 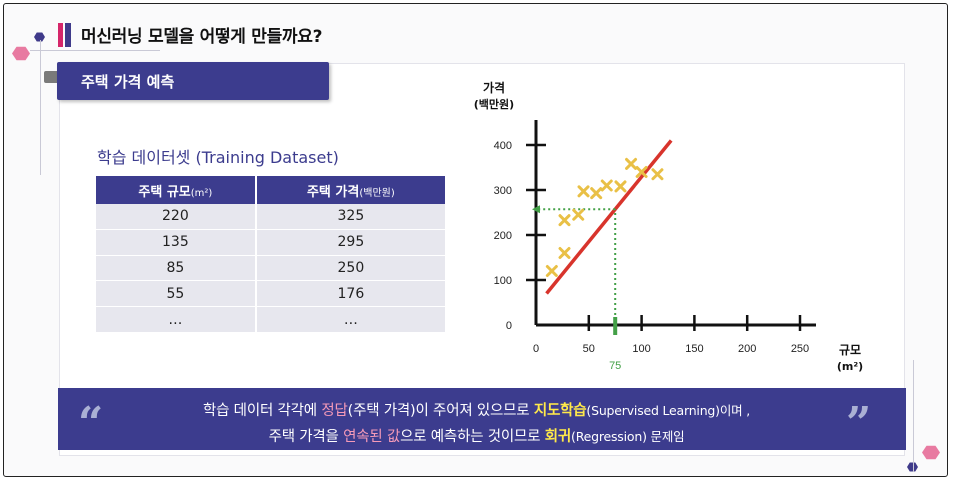 I want to click on table-row: 135 295, so click(x=270, y=242).